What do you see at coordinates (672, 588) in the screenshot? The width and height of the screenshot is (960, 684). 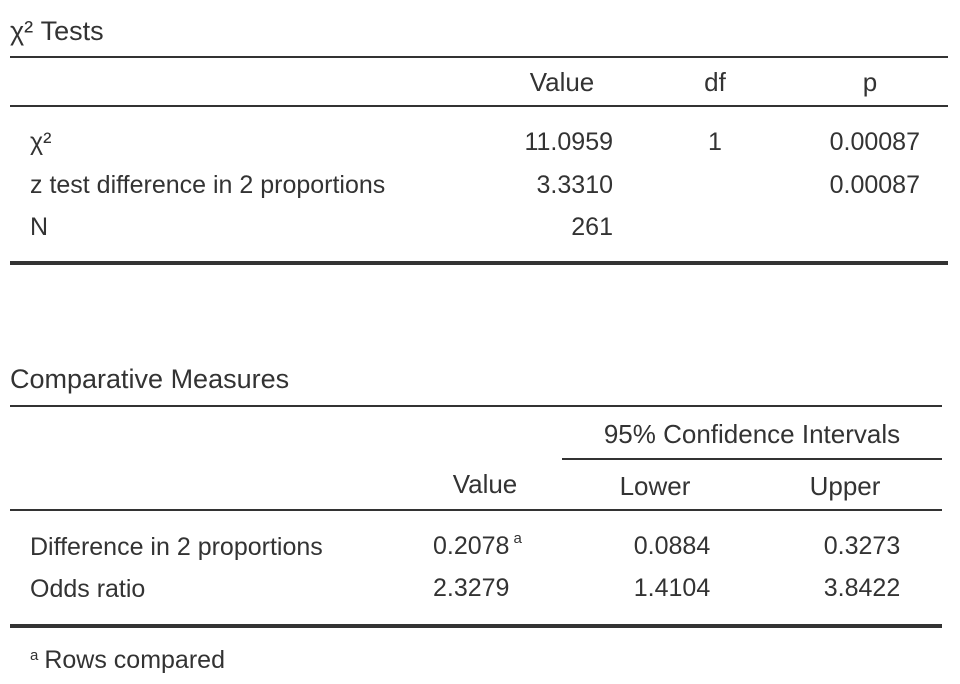 I see `comp-row-lower: 1.4104` at bounding box center [672, 588].